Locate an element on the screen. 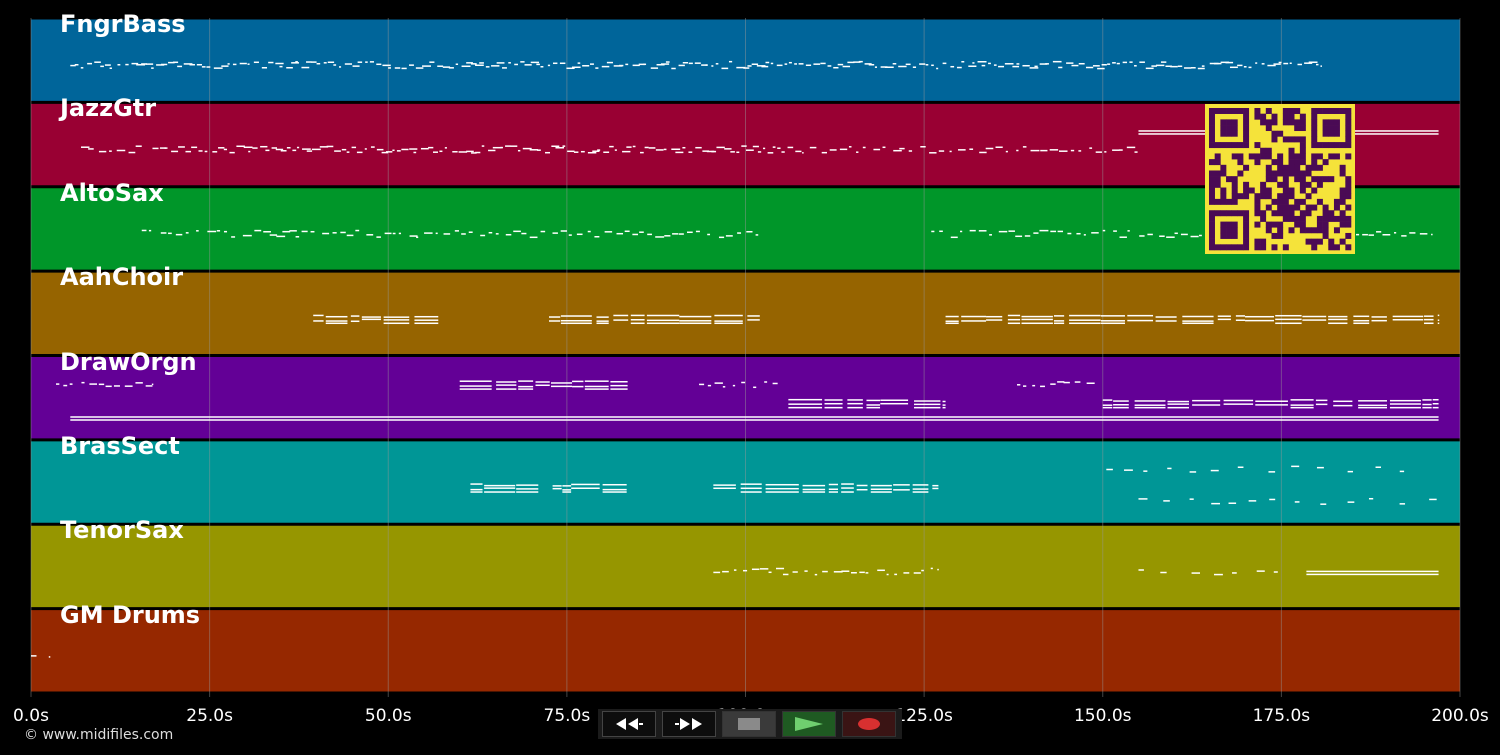 The image size is (1500, 755). stop-icon is located at coordinates (749, 724).